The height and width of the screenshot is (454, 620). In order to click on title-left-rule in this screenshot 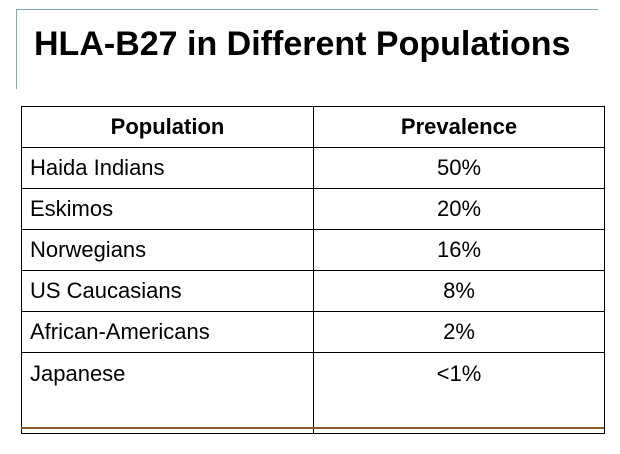, I will do `click(16, 49)`.